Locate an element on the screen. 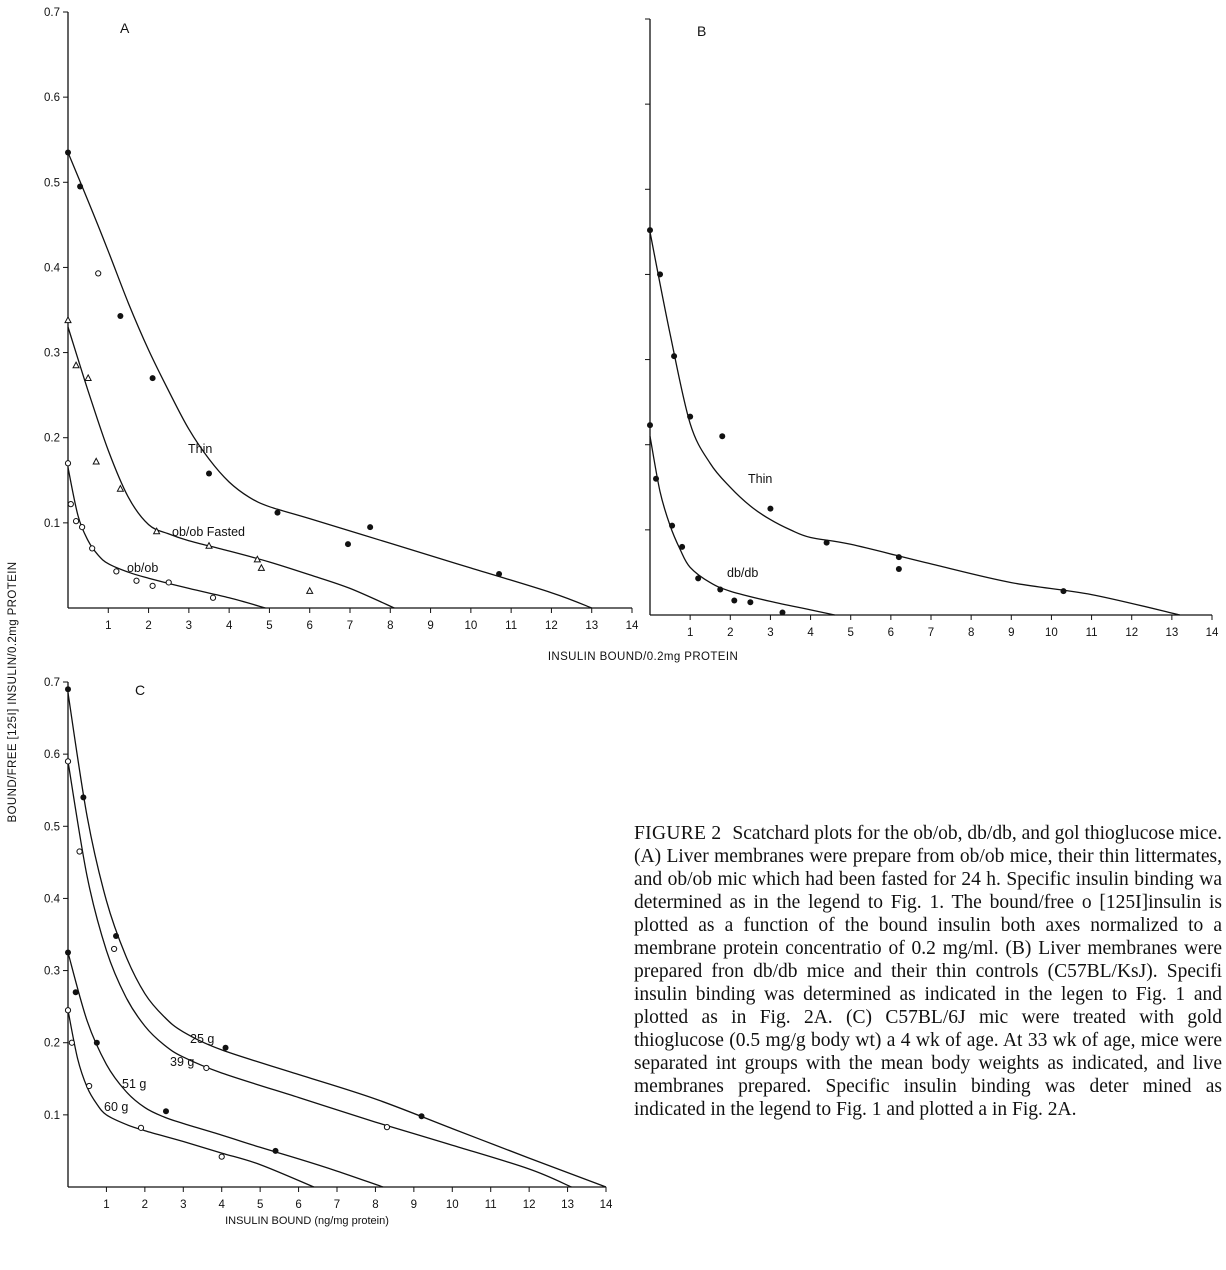  panel-a-y-tick-label: 0.3 is located at coordinates (52, 354).